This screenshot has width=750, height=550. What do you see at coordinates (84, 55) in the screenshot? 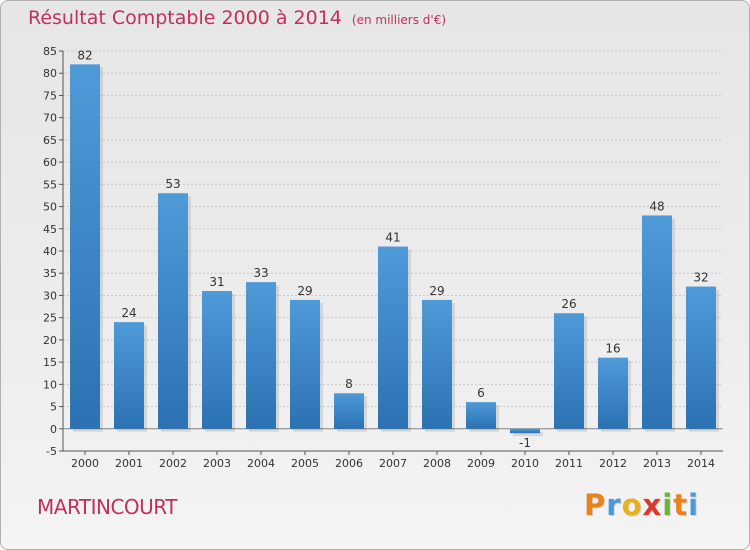
I see `data-label-2000: 82` at bounding box center [84, 55].